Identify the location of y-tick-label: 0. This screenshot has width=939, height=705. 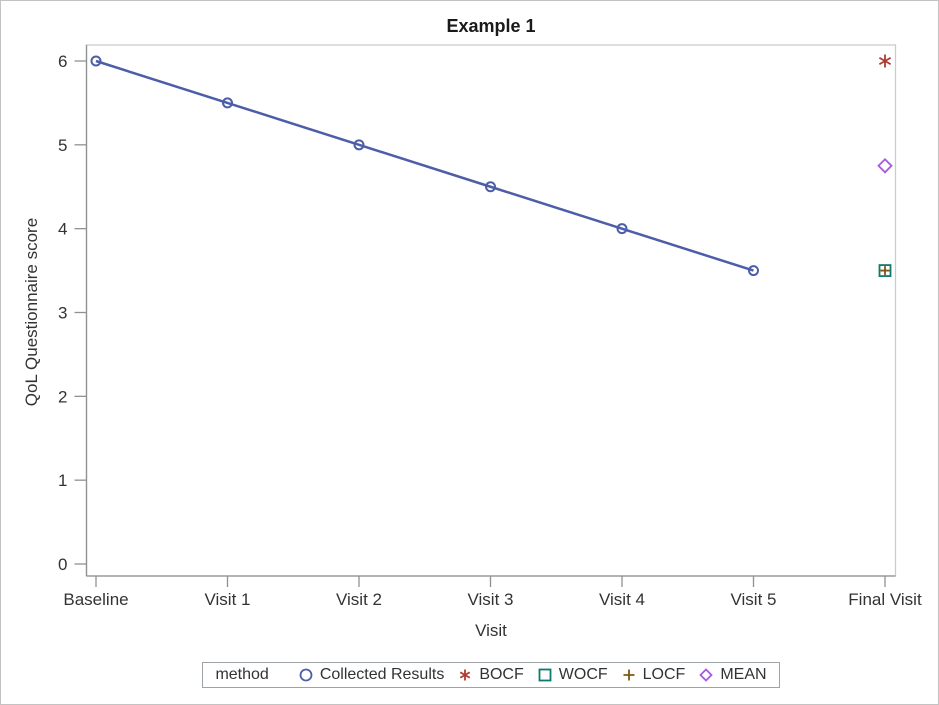
(62, 564).